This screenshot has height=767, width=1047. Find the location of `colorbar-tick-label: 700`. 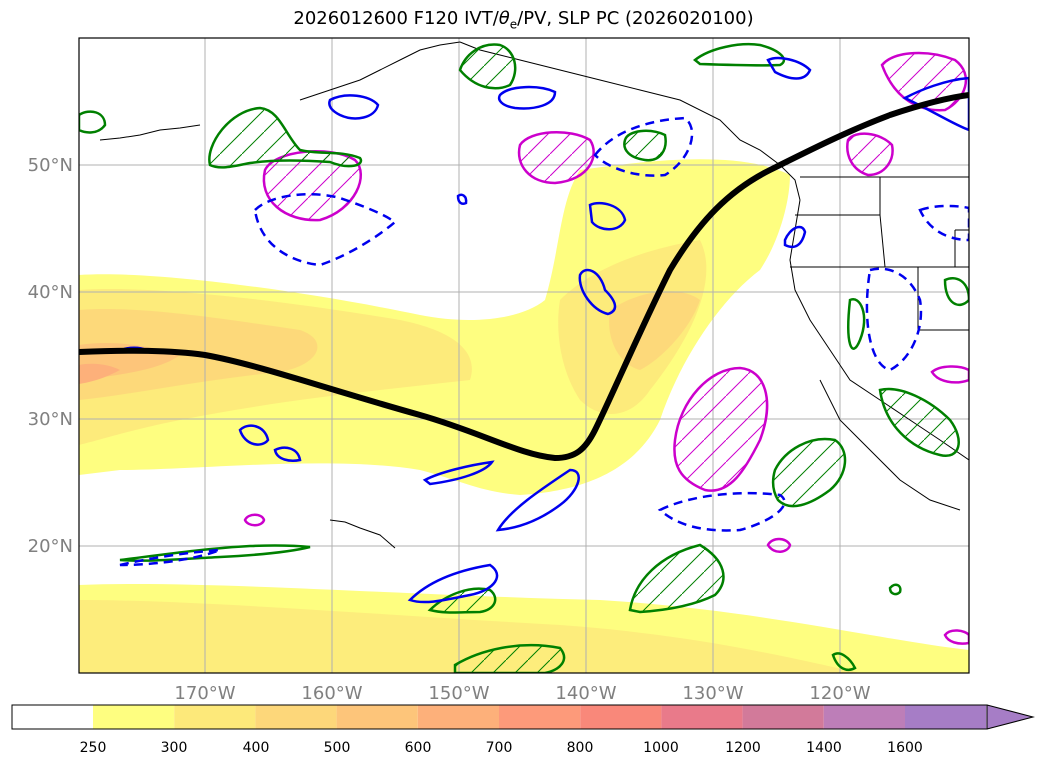

colorbar-tick-label: 700 is located at coordinates (499, 748).